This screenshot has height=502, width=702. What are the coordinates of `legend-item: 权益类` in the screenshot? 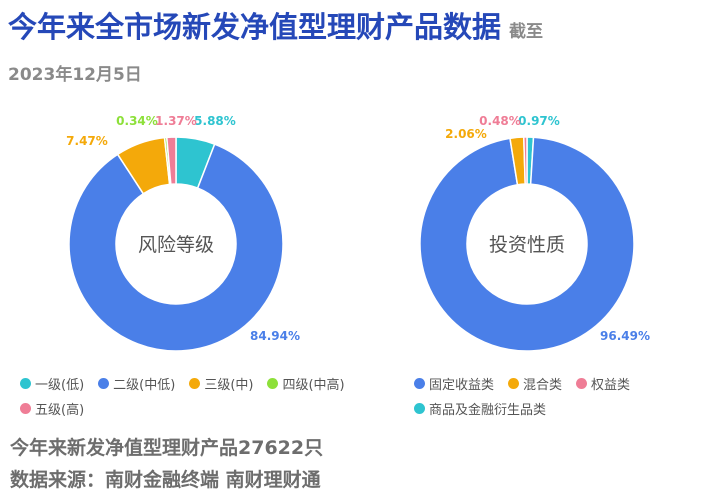 It's located at (603, 383).